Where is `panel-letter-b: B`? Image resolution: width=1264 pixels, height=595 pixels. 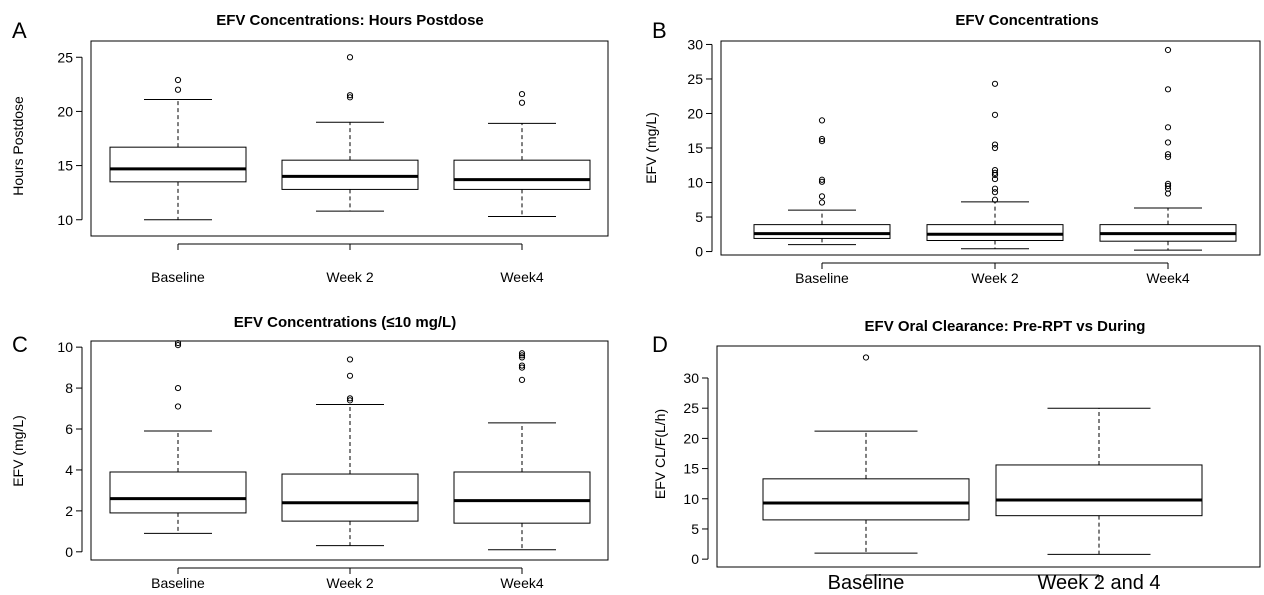
panel-letter-b: B is located at coordinates (659, 30).